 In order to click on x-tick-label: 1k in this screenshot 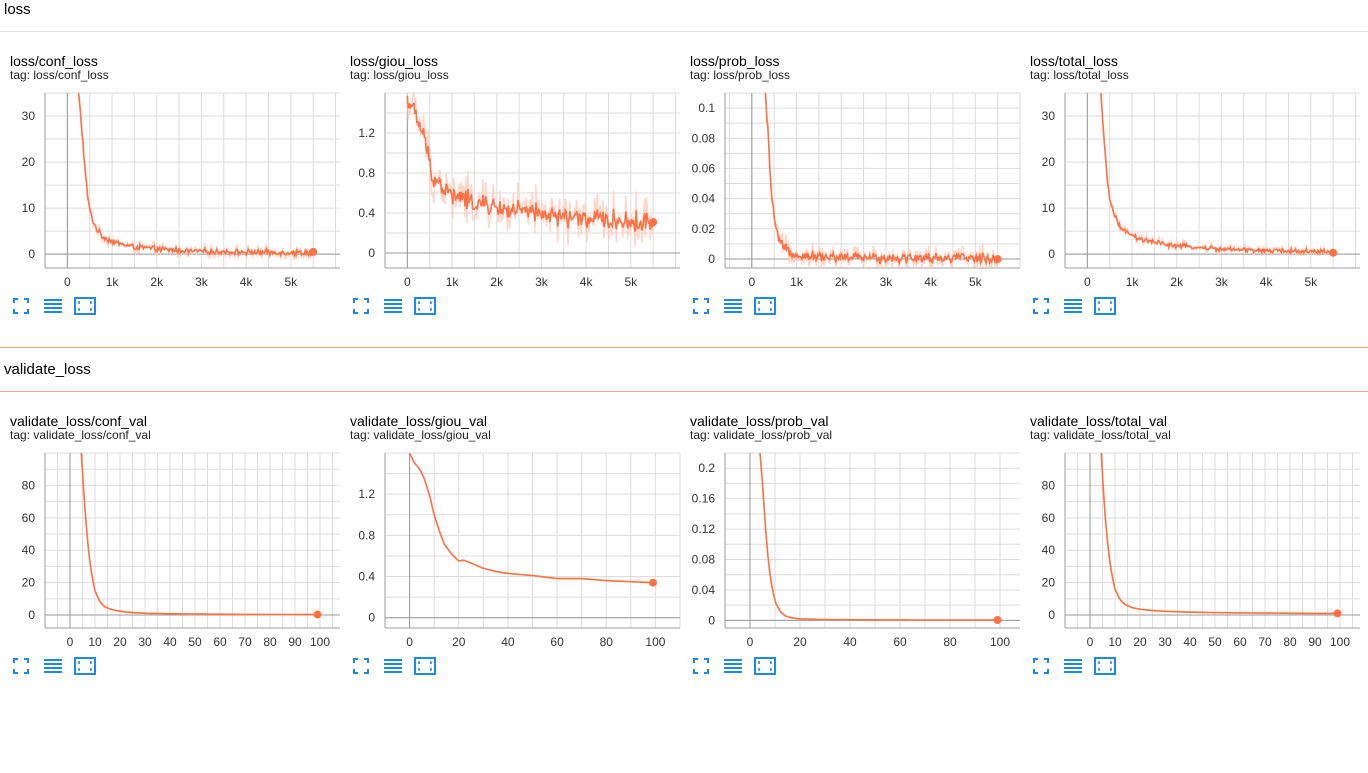, I will do `click(113, 282)`.